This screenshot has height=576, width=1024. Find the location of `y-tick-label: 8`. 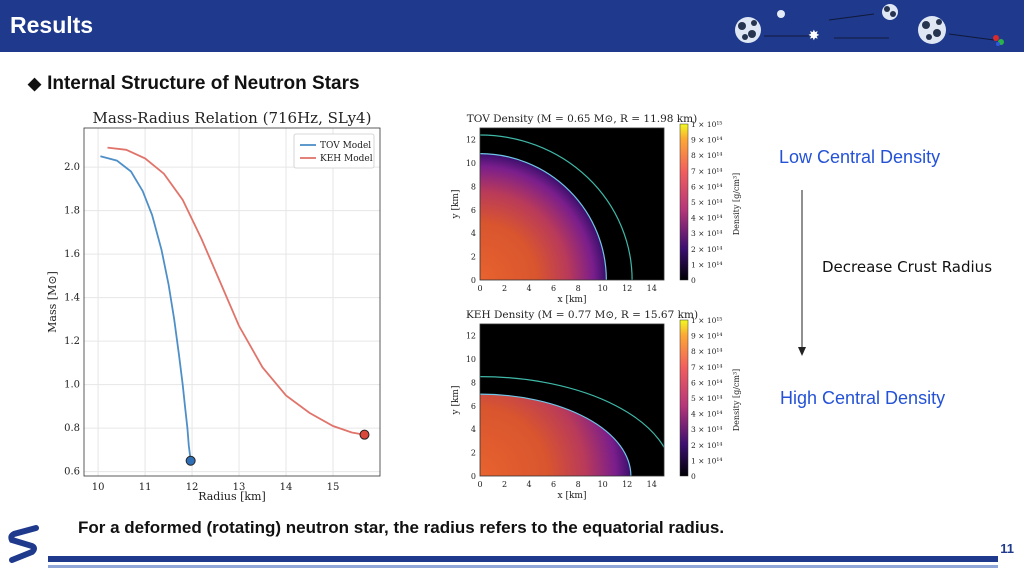

y-tick-label: 8 is located at coordinates (473, 382).